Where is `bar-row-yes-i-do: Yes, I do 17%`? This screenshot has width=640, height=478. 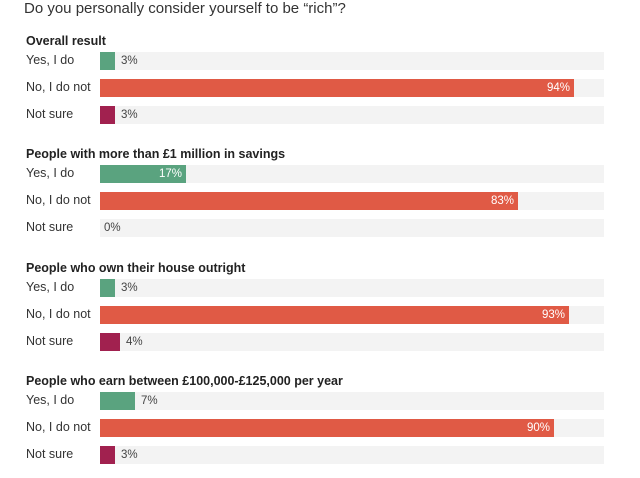
bar-row-yes-i-do: Yes, I do 17% is located at coordinates (314, 173).